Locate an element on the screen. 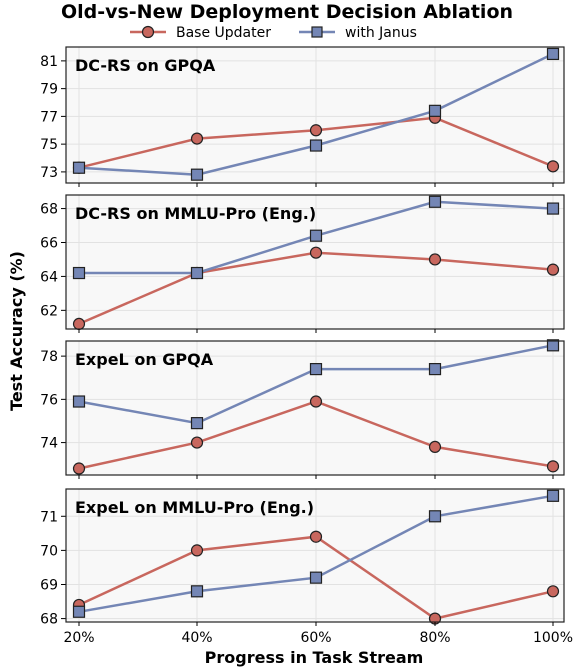 The width and height of the screenshot is (575, 671). y-tick-label: 76 is located at coordinates (49, 400).